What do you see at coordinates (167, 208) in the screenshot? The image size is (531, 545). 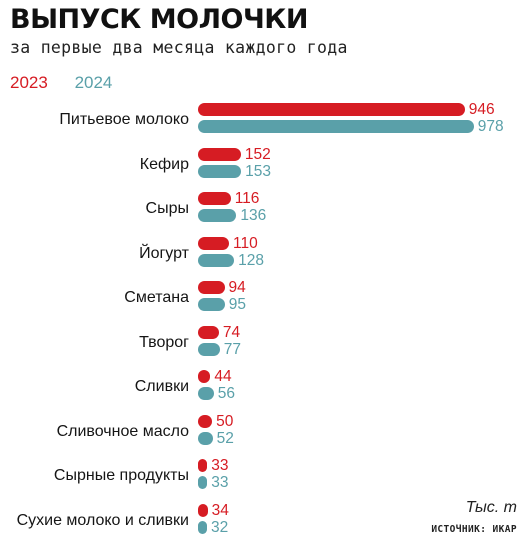 I see `category-label: Сыры` at bounding box center [167, 208].